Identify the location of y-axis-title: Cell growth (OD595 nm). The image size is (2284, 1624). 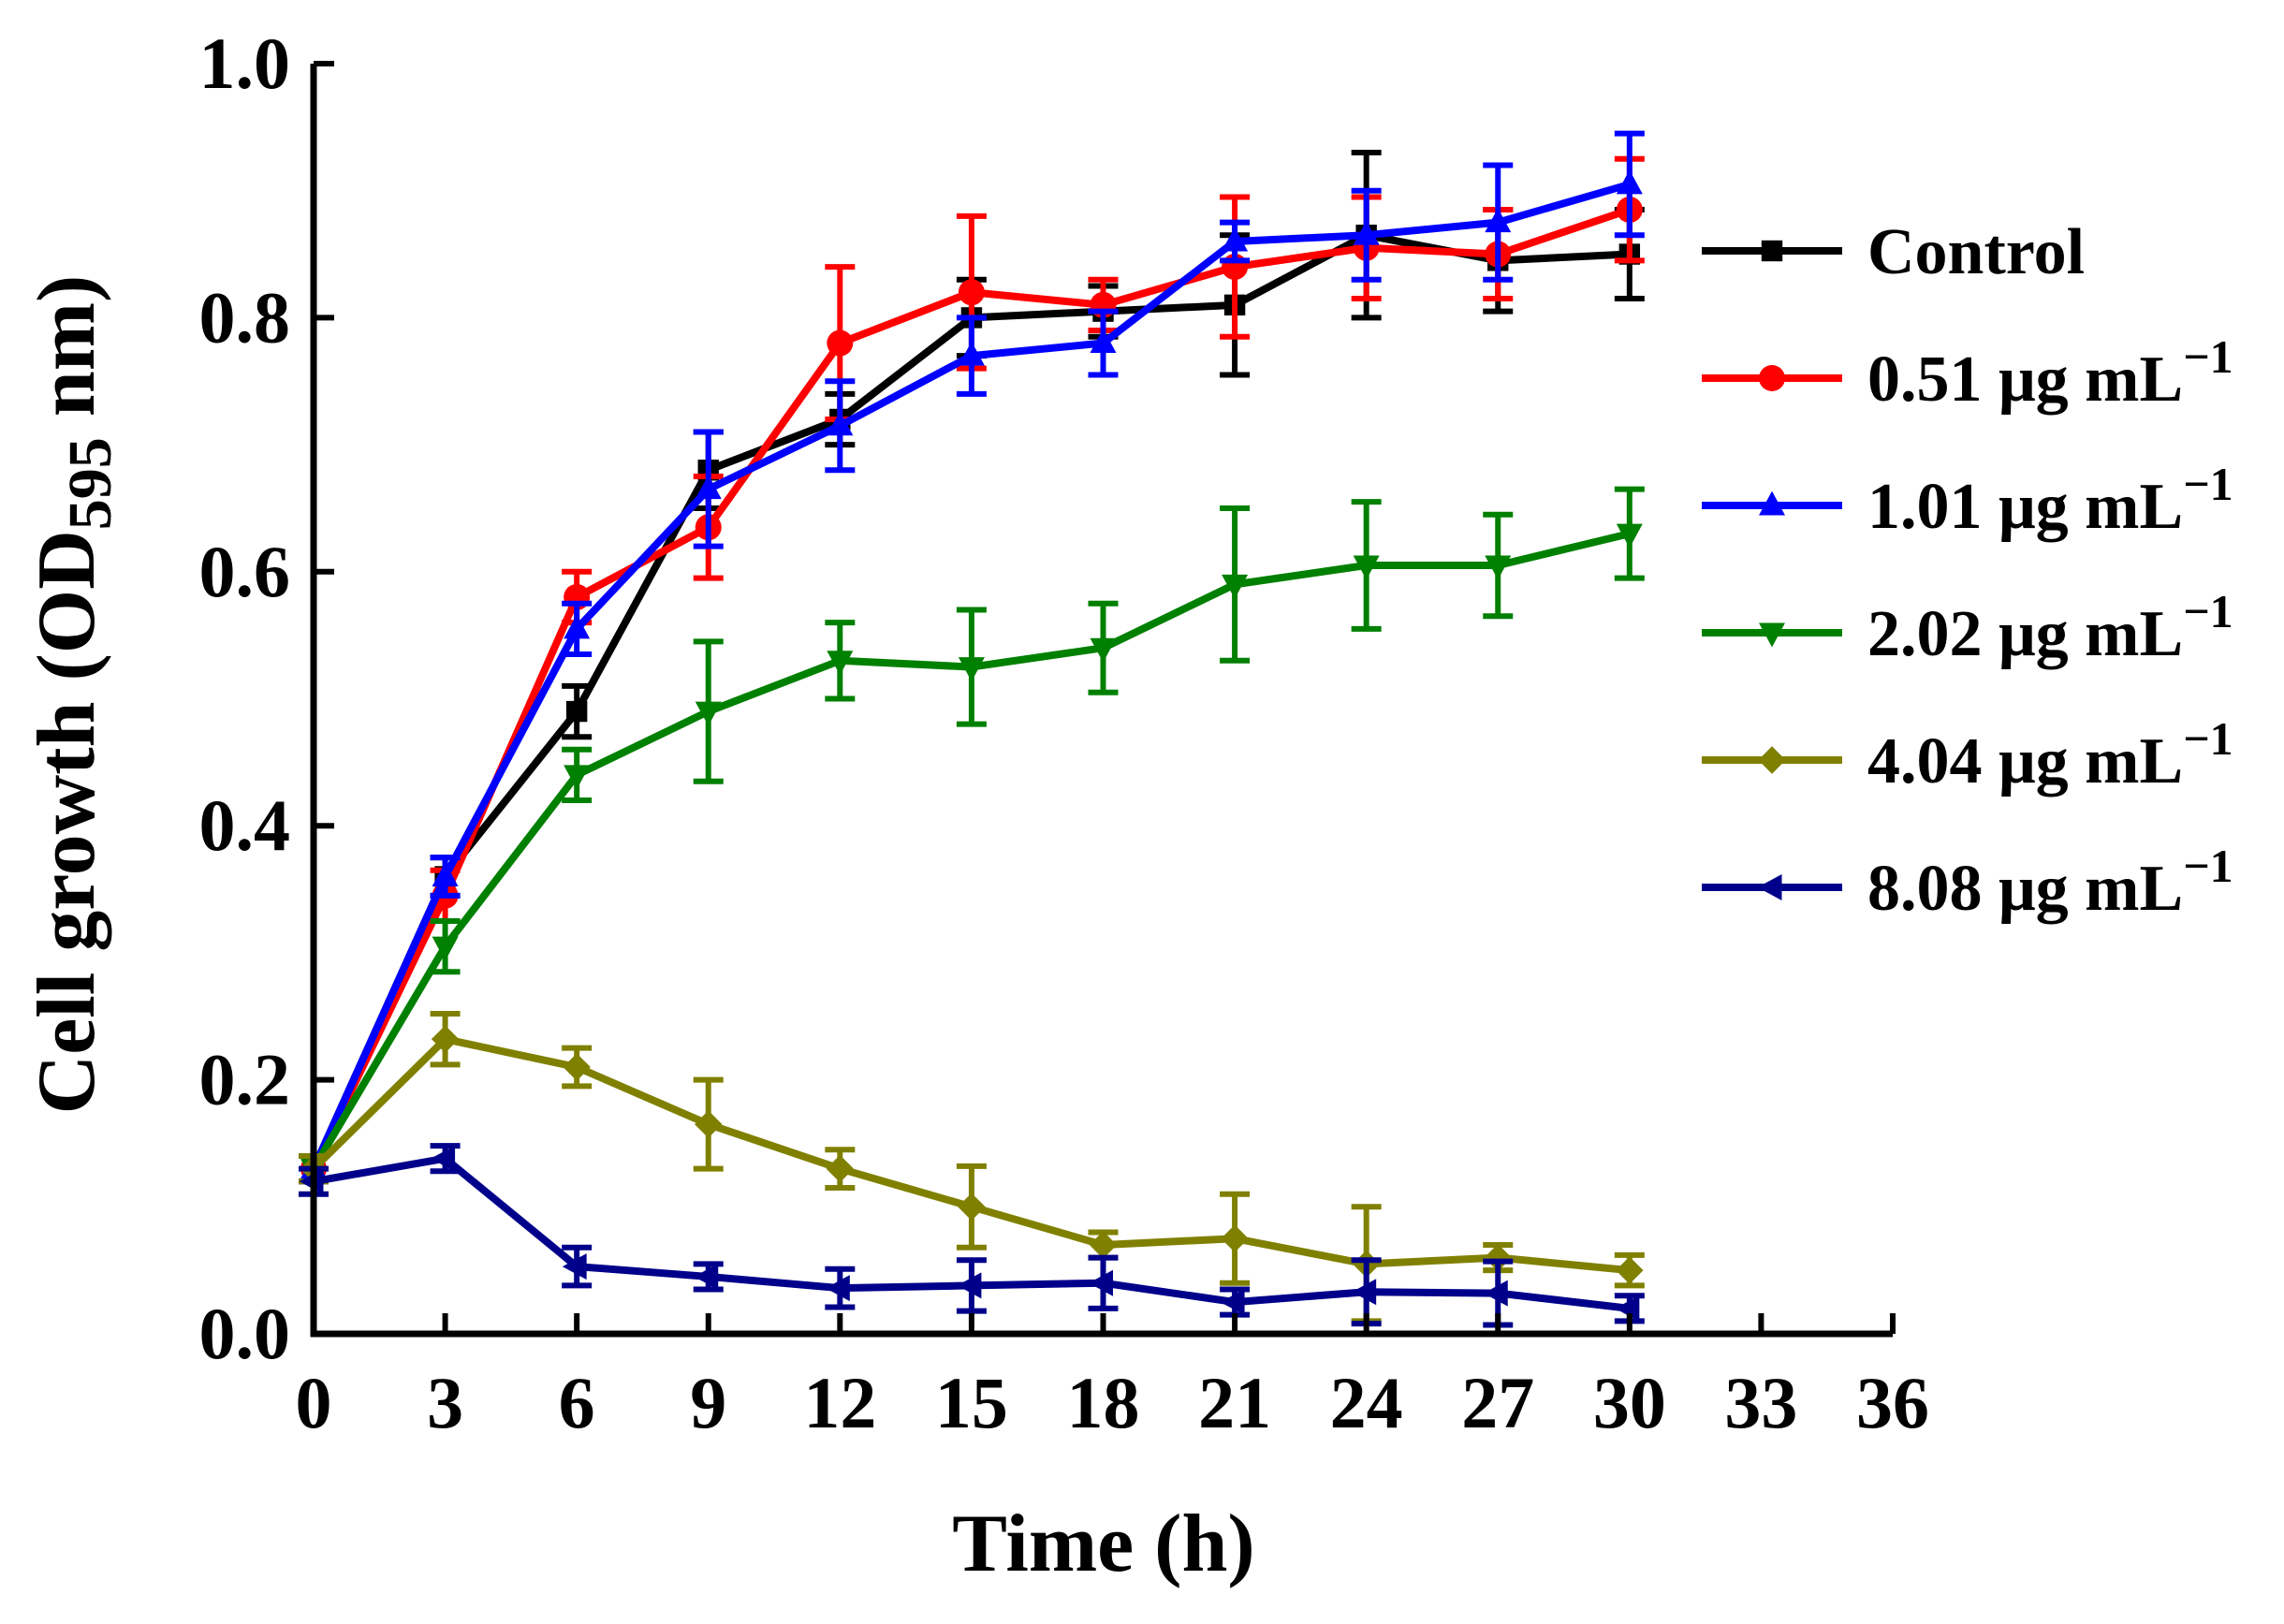
(73, 695).